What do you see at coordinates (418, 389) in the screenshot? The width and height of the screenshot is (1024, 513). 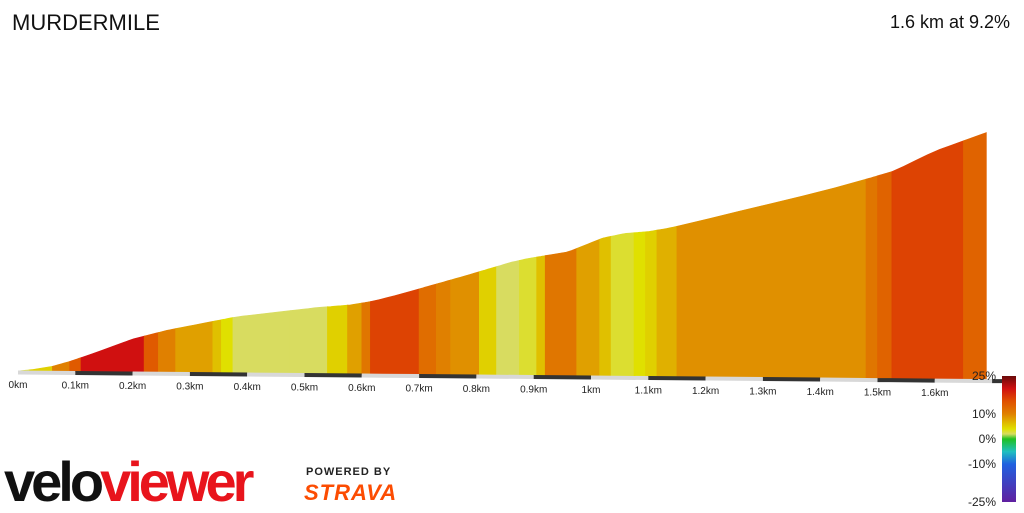 I see `x-tick-label: 0.7km` at bounding box center [418, 389].